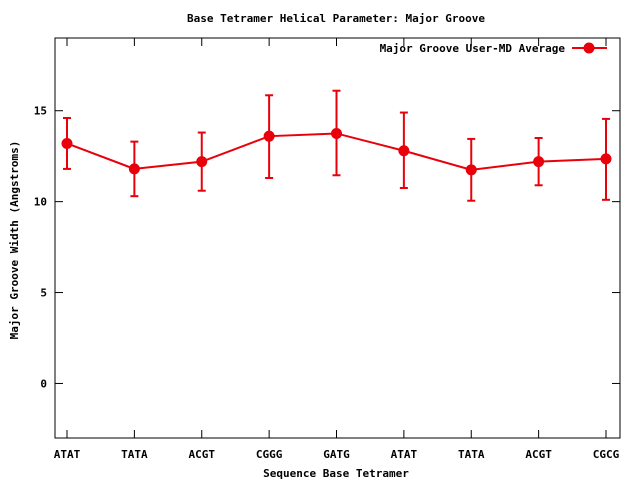 Image resolution: width=640 pixels, height=480 pixels. I want to click on legend: Major Groove User-MD Average, so click(493, 48).